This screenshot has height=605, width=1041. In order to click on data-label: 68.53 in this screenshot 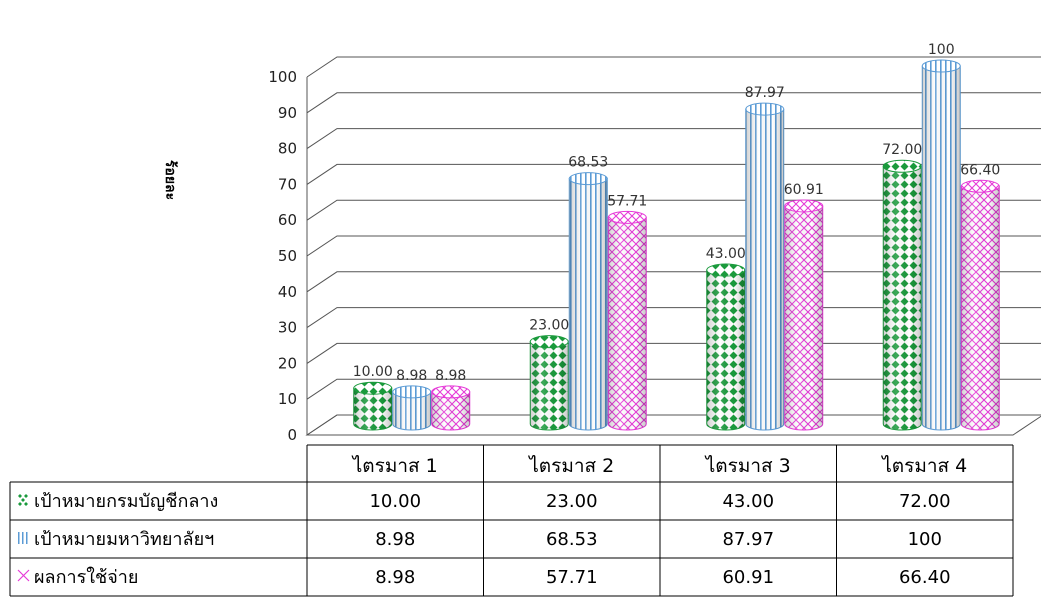, I will do `click(588, 163)`.